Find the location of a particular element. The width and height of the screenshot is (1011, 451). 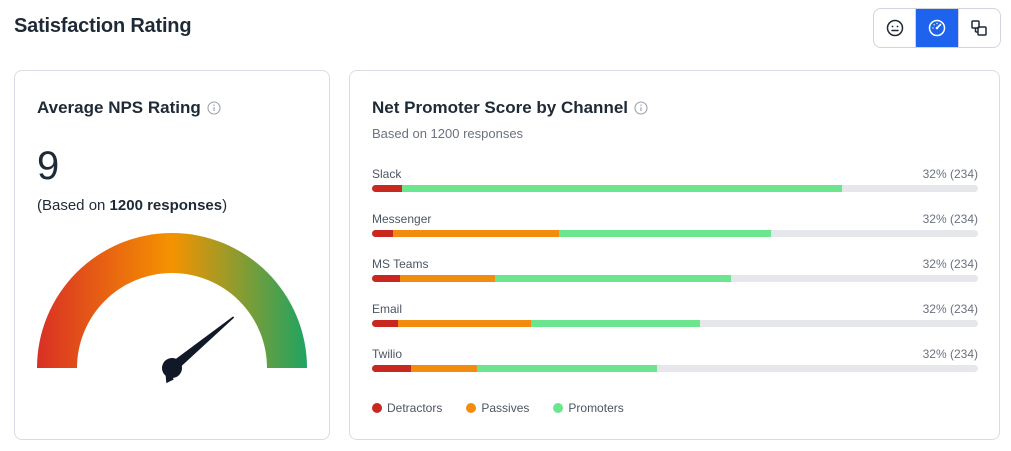

legend-item: Promoters is located at coordinates (588, 408).